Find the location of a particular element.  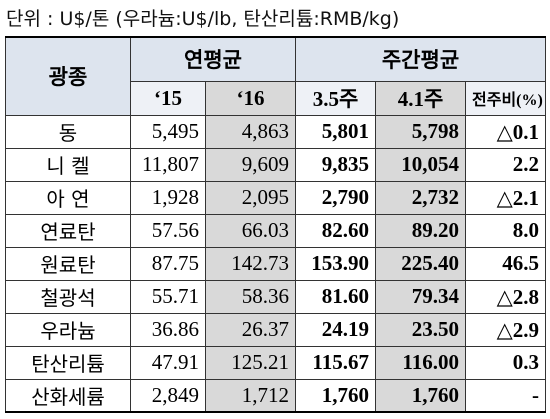

value-cell: 2.2 is located at coordinates (505, 164).